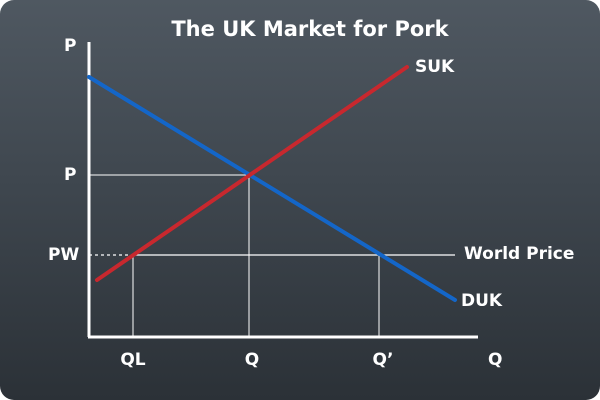 This screenshot has height=400, width=600. What do you see at coordinates (132, 360) in the screenshot?
I see `domestic-quantity-label: QL` at bounding box center [132, 360].